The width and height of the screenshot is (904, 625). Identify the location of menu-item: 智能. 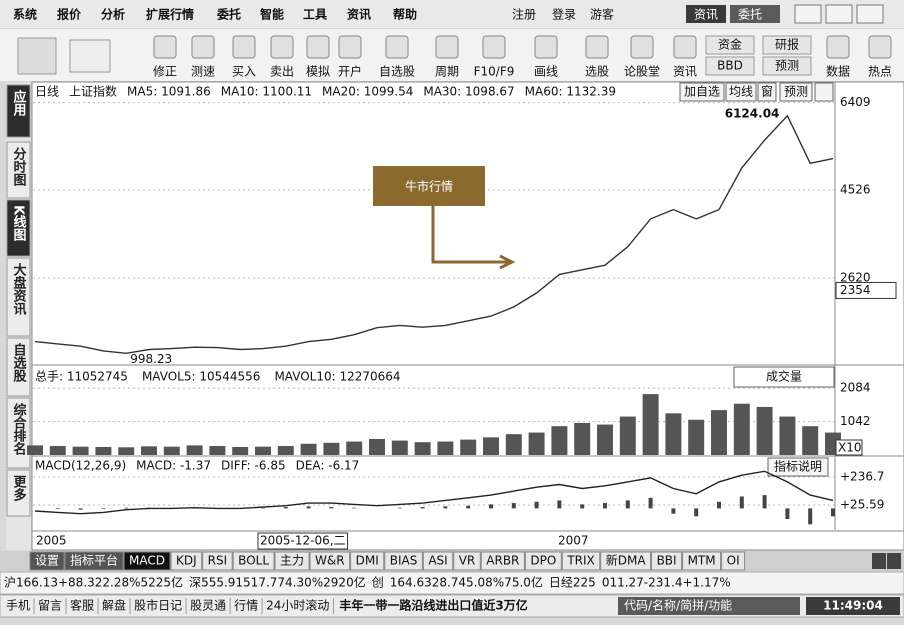
(271, 14).